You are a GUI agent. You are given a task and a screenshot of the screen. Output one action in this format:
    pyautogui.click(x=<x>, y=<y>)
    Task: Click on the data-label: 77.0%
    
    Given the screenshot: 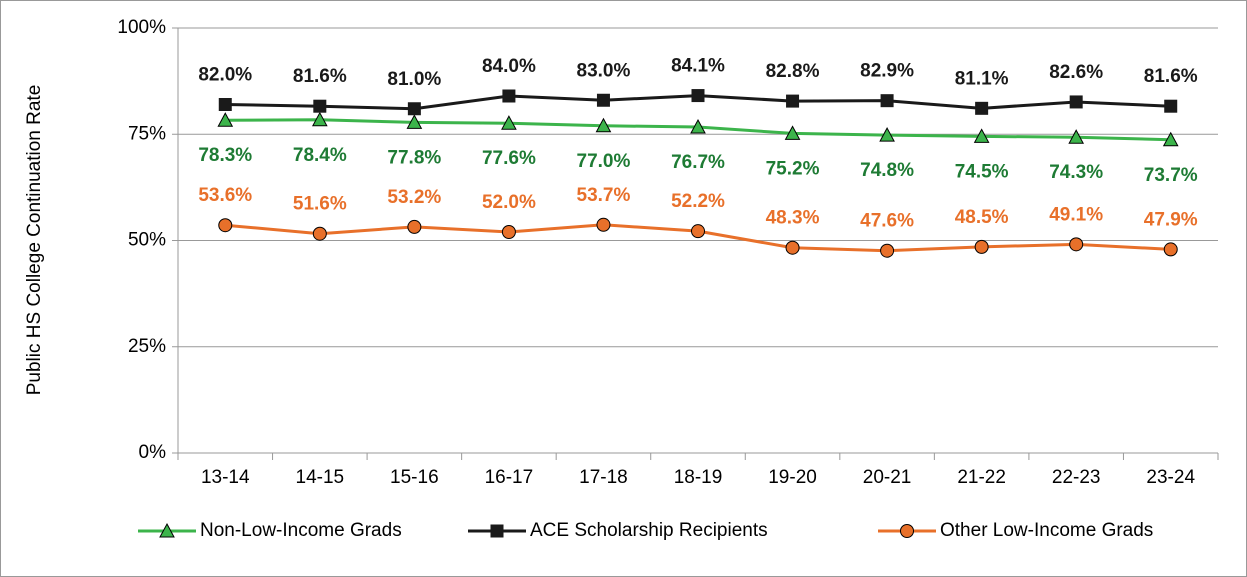 What is the action you would take?
    pyautogui.click(x=604, y=161)
    